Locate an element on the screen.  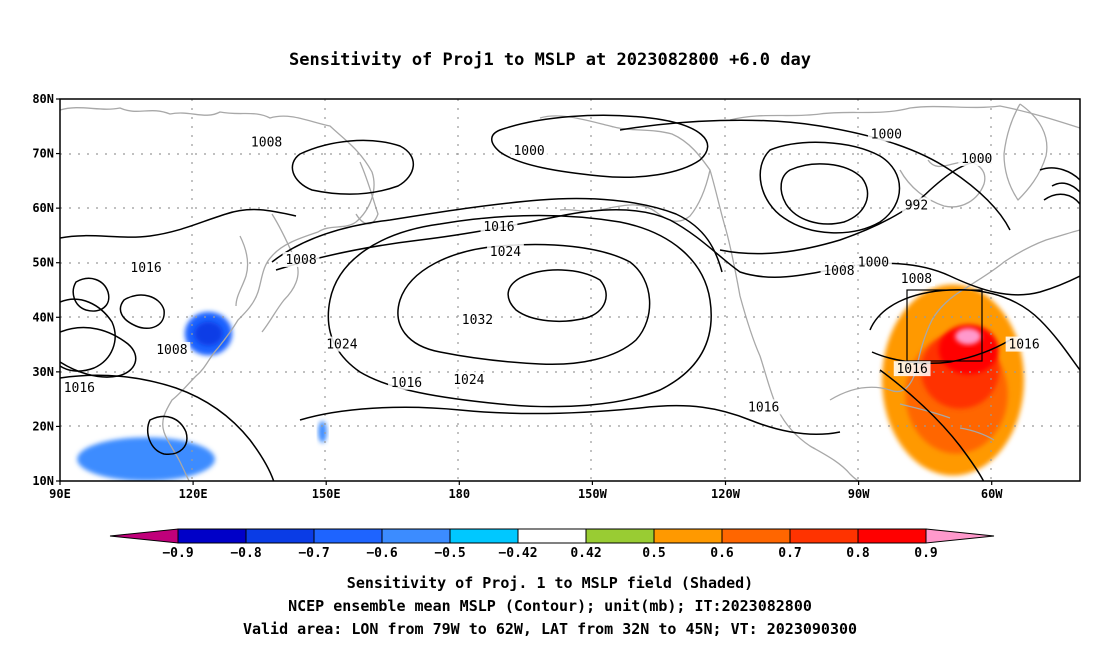
y-tick-label: 10N is located at coordinates (43, 481).